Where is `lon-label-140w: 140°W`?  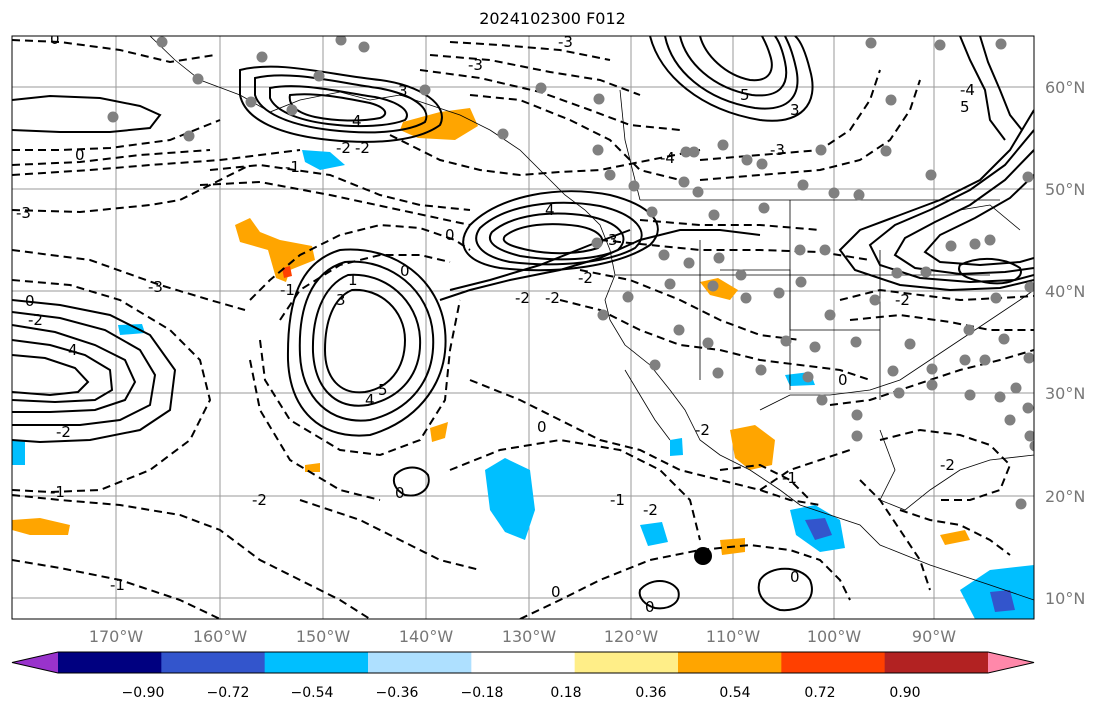
lon-label-140w: 140°W is located at coordinates (426, 636).